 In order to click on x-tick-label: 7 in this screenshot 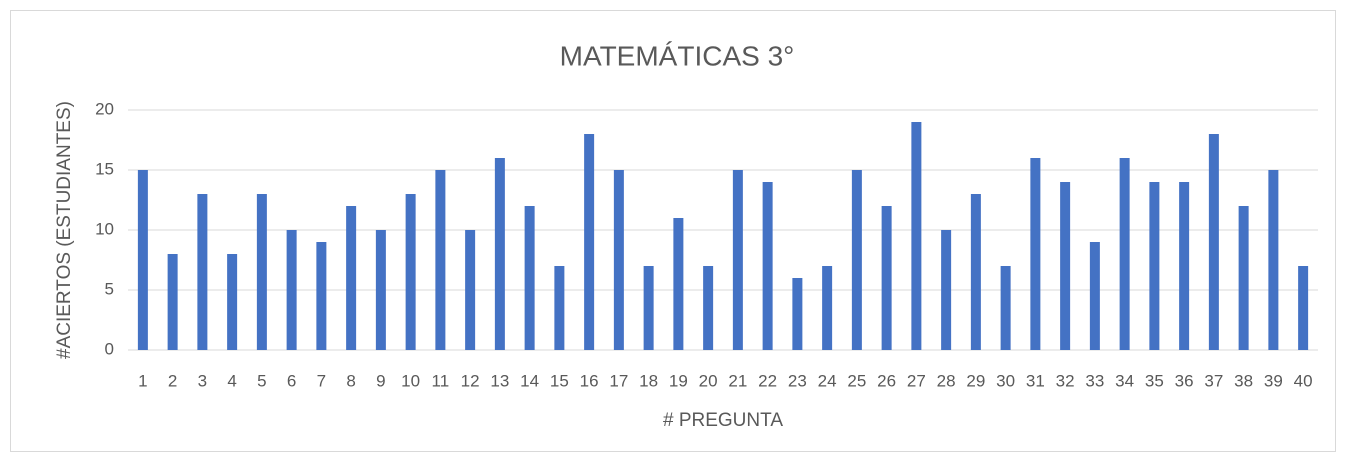, I will do `click(321, 380)`.